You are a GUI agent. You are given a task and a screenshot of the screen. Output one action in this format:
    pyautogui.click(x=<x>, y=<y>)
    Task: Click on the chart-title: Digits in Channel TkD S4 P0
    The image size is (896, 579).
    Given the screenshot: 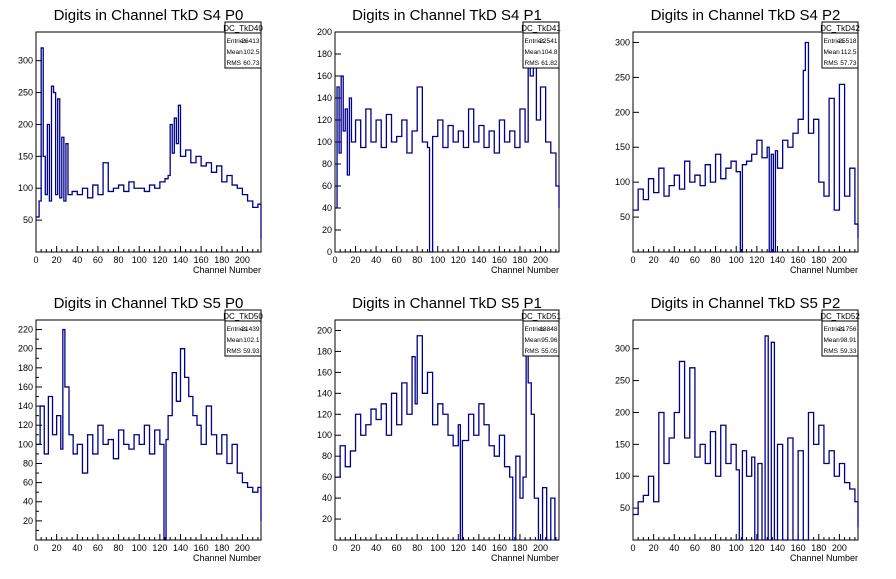 What is the action you would take?
    pyautogui.click(x=149, y=15)
    